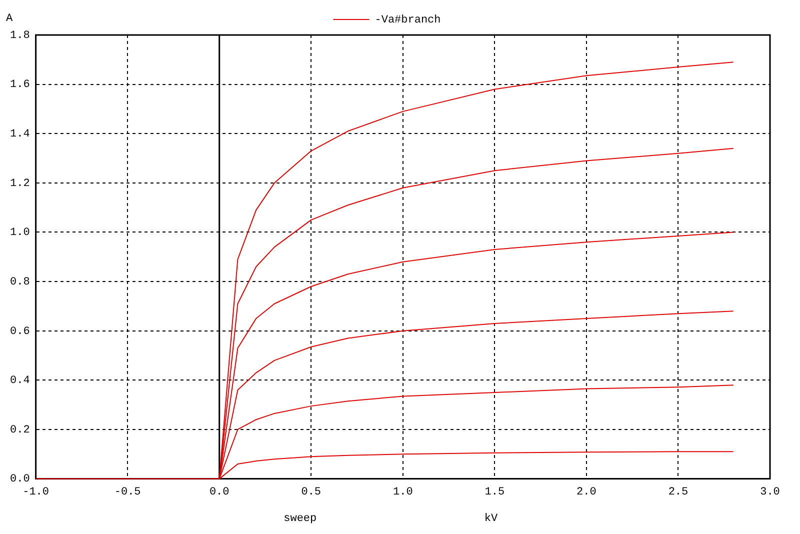 Image resolution: width=800 pixels, height=534 pixels. Describe the element at coordinates (20, 332) in the screenshot. I see `y-tick-label: 0.6` at that location.